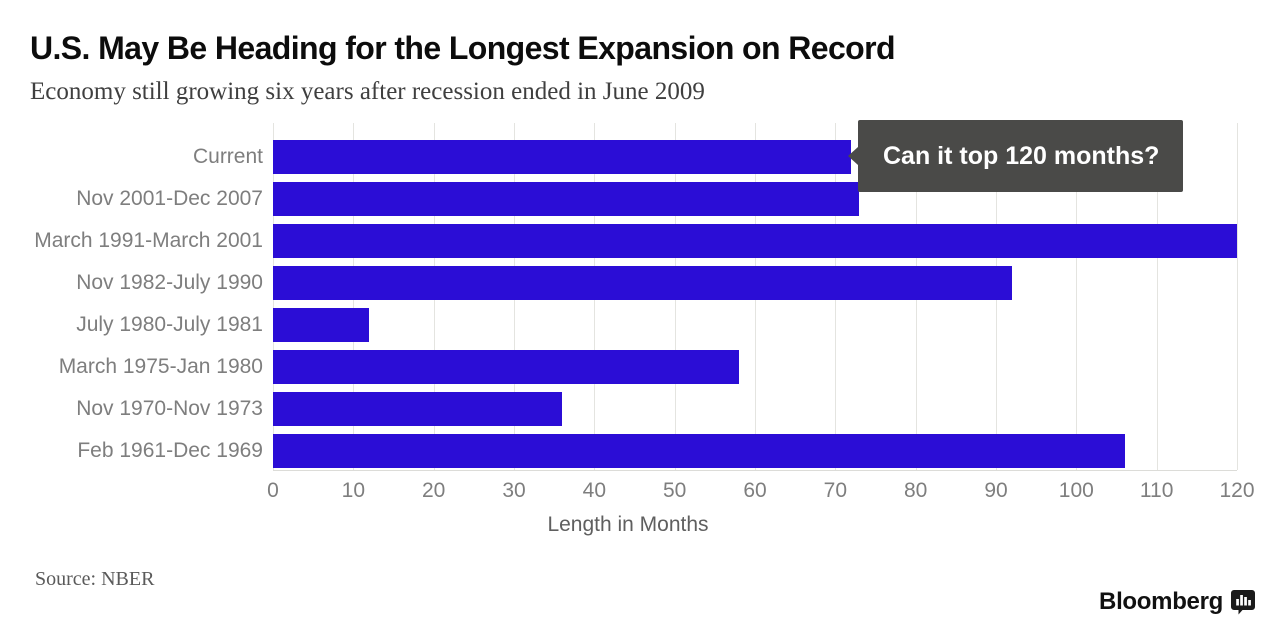  What do you see at coordinates (628, 524) in the screenshot?
I see `x-axis-label: Length in Months` at bounding box center [628, 524].